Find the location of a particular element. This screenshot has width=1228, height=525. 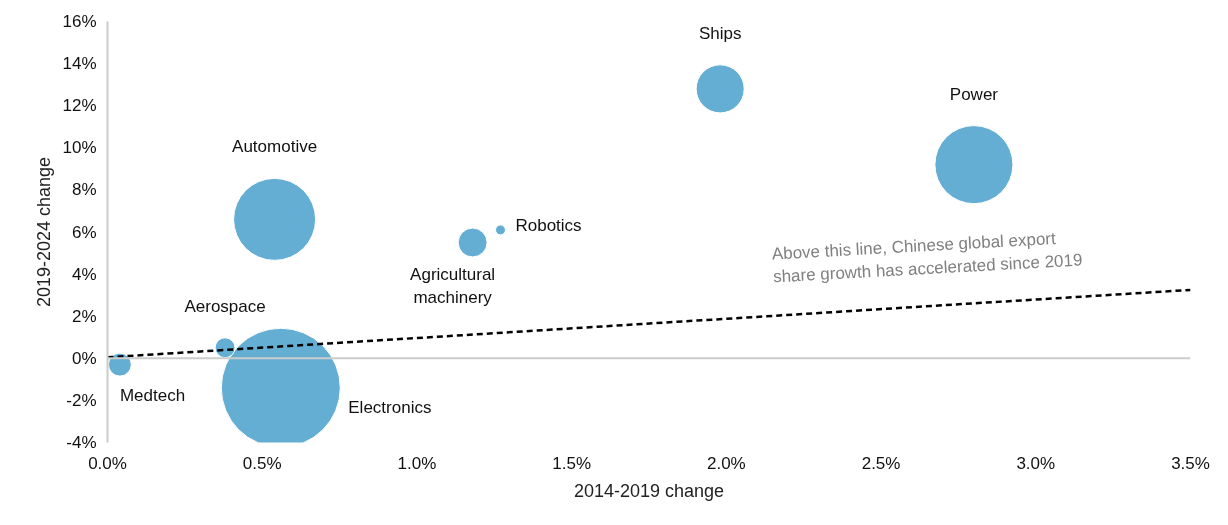

y-tick-label: 2% is located at coordinates (84, 316).